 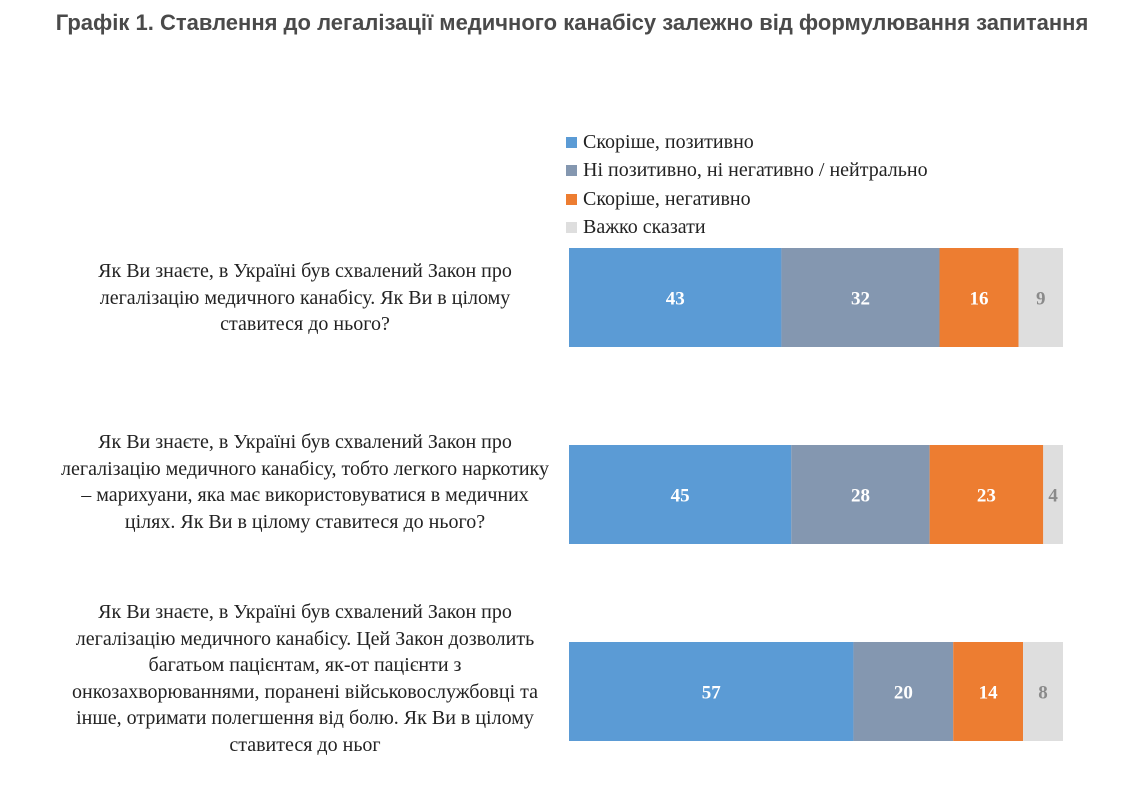 I want to click on legend-swatch-hard-to-say, so click(x=571, y=228).